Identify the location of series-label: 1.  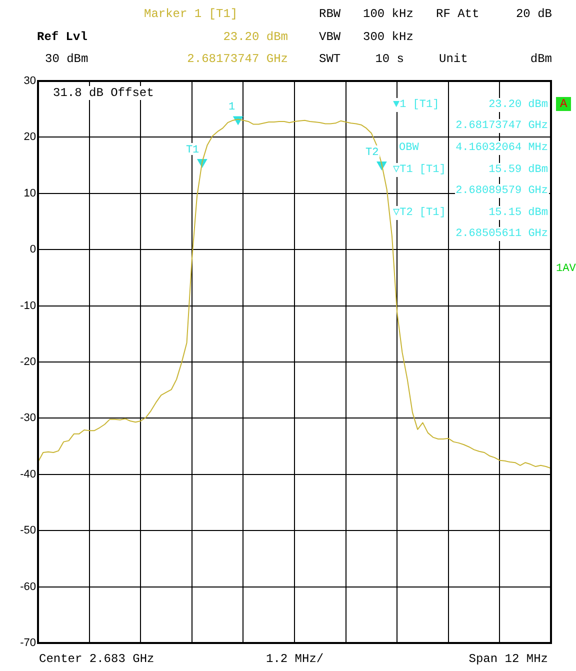
(232, 108).